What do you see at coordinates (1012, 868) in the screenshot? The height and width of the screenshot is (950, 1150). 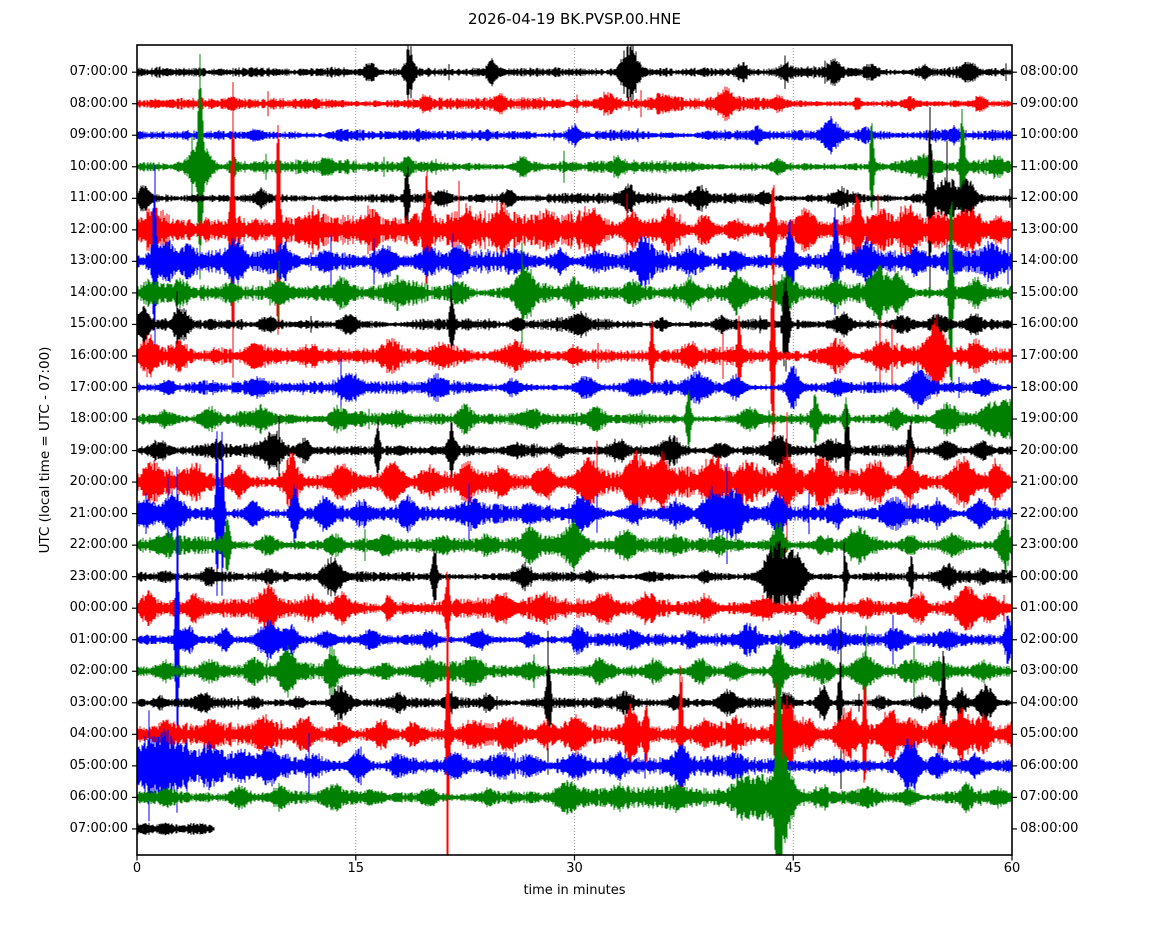 I see `x-tick-label: 60` at bounding box center [1012, 868].